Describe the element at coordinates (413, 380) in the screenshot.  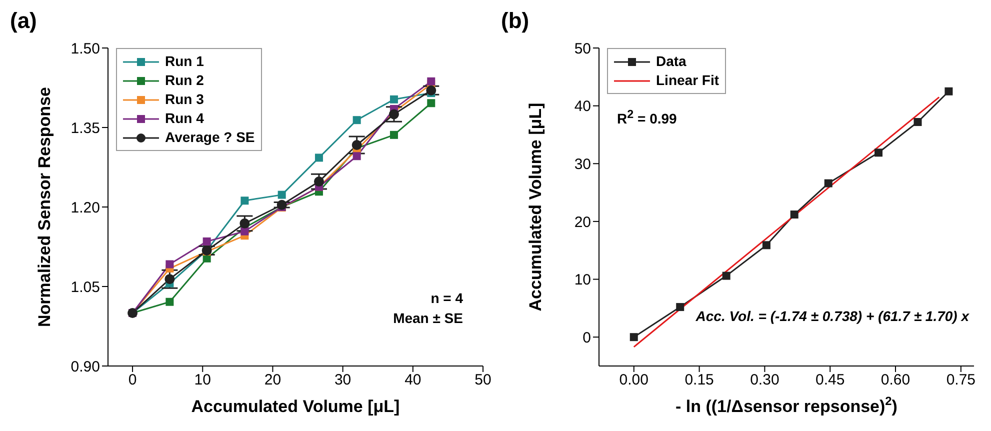
I see `x-tick-label: 40` at that location.